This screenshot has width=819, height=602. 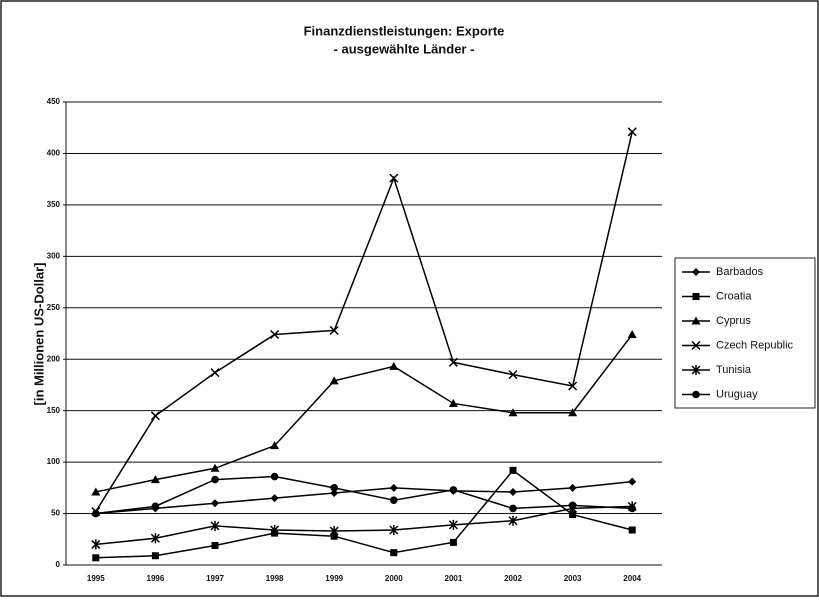 What do you see at coordinates (54, 101) in the screenshot?
I see `y-tick-label: 450` at bounding box center [54, 101].